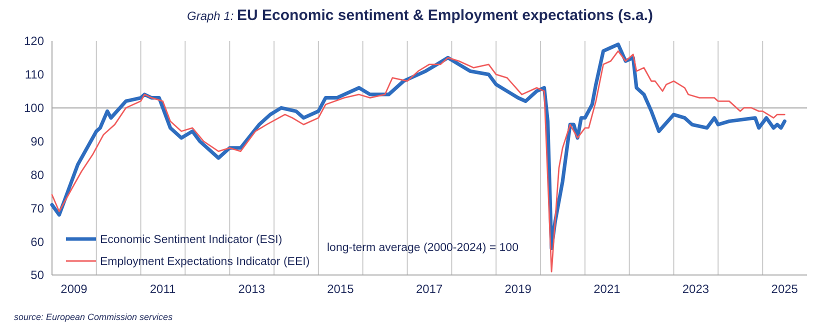 This screenshot has height=334, width=834. I want to click on y-tick-label: 70, so click(37, 208).